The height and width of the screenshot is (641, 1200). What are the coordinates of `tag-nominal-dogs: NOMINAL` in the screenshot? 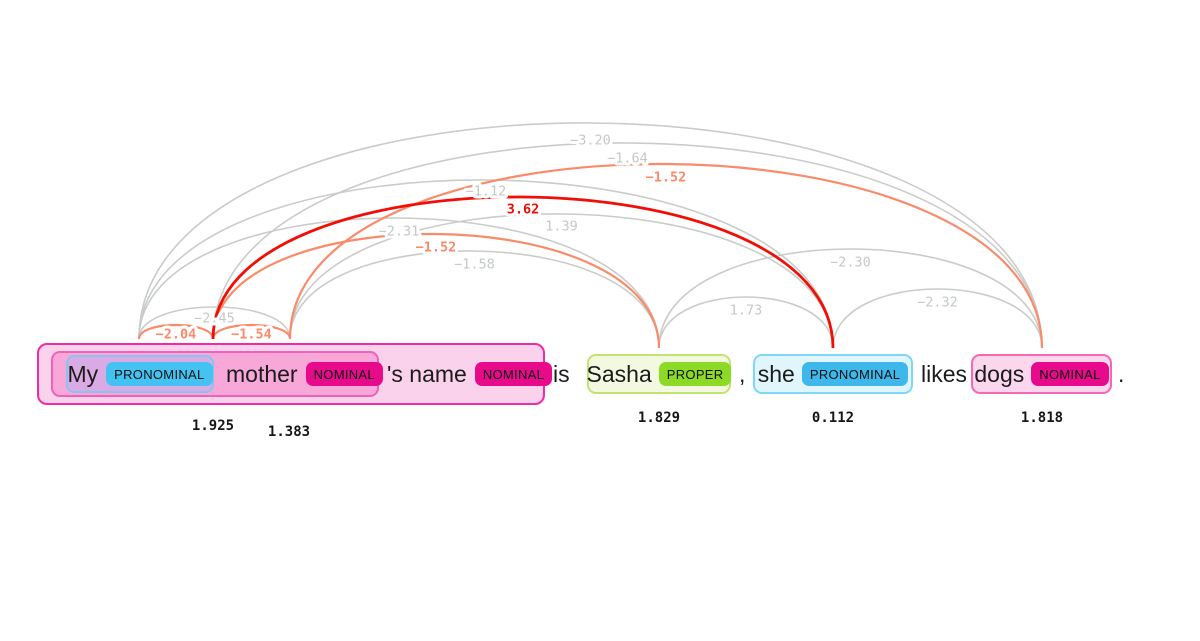 It's located at (1070, 374).